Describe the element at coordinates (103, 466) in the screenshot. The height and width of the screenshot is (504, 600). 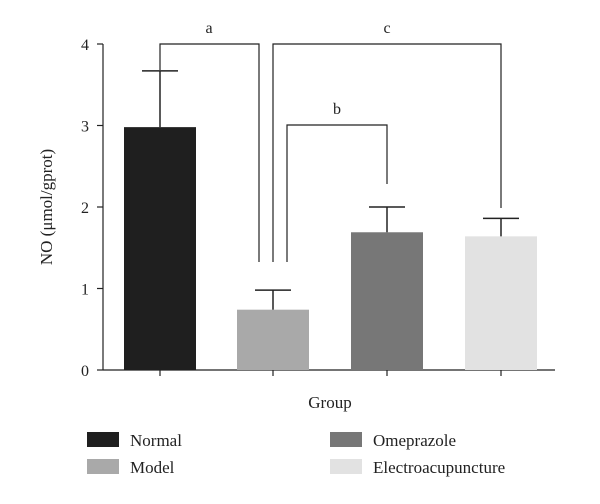
I see `legend-swatch-model` at that location.